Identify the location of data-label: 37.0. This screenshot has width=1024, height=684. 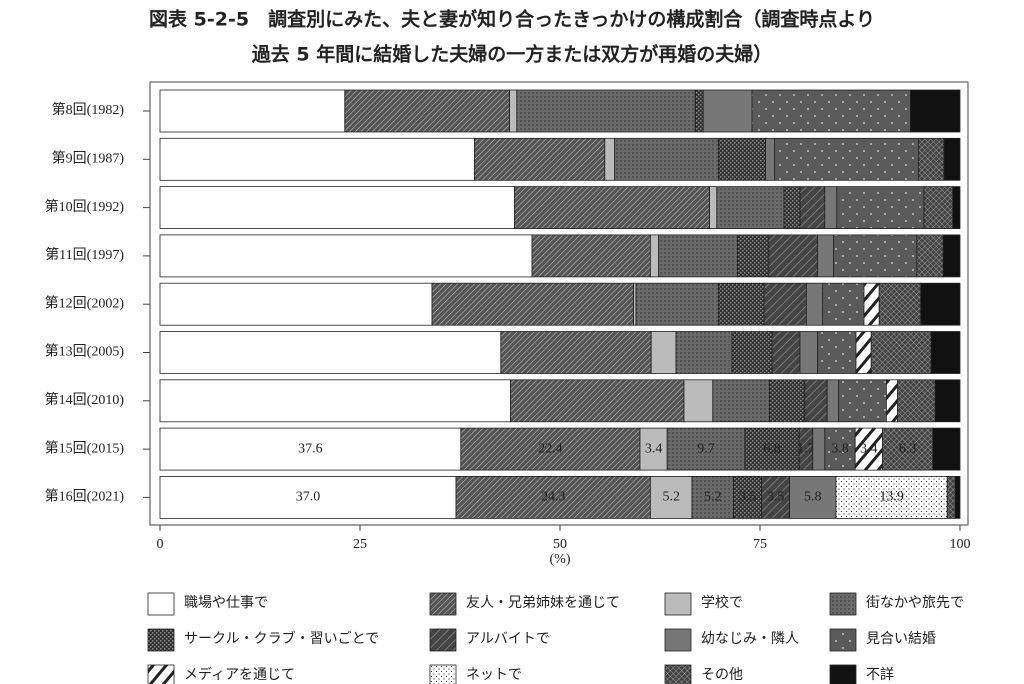
(308, 497).